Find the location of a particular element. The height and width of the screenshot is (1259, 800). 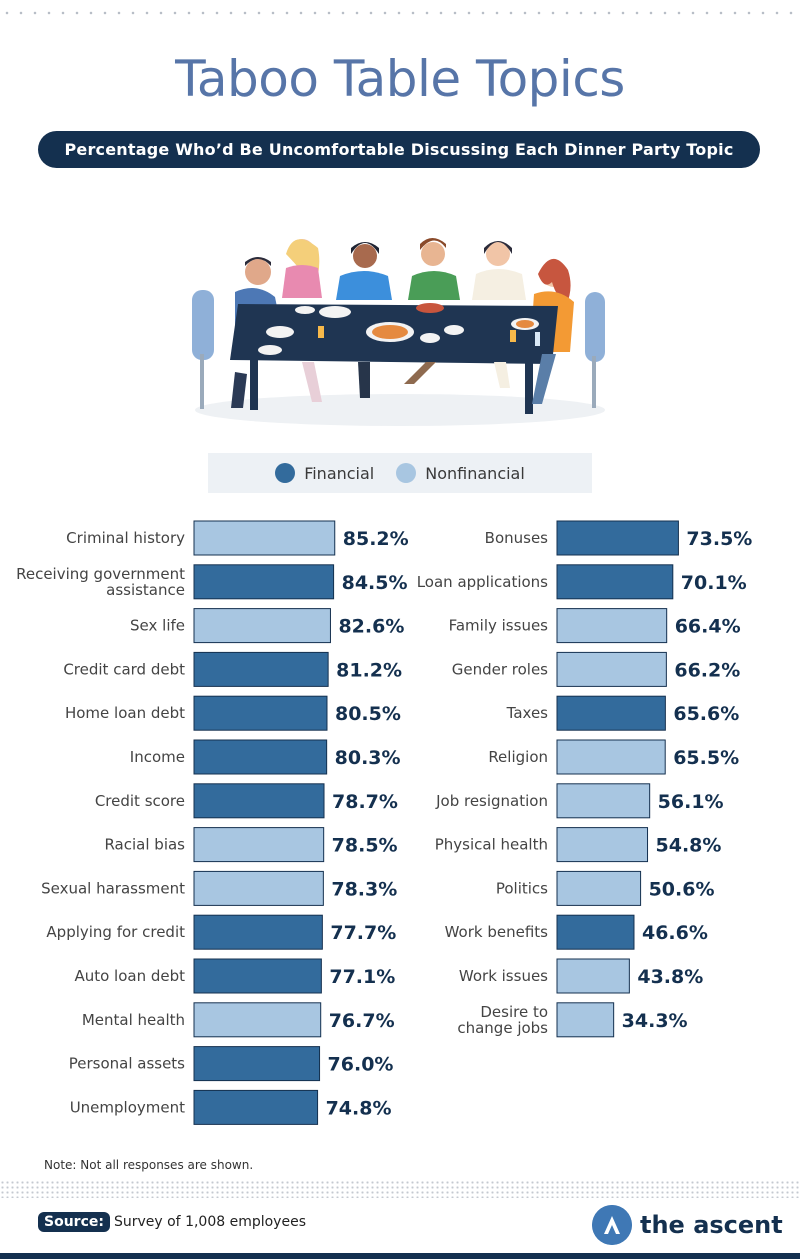

dinner-party-illustration is located at coordinates (398, 332).